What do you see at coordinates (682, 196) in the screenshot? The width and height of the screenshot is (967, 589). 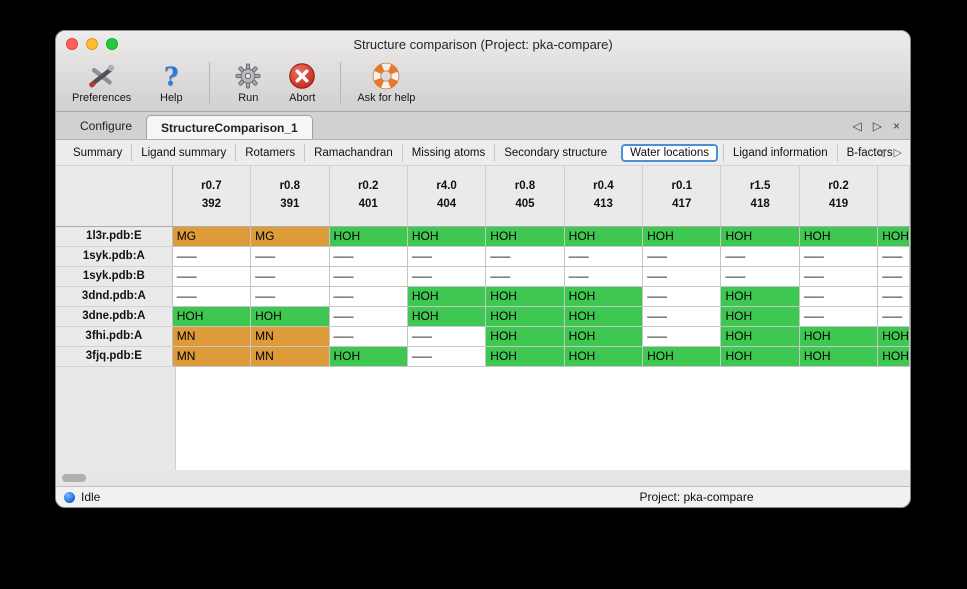 I see `column-header-417: r0.1 417` at bounding box center [682, 196].